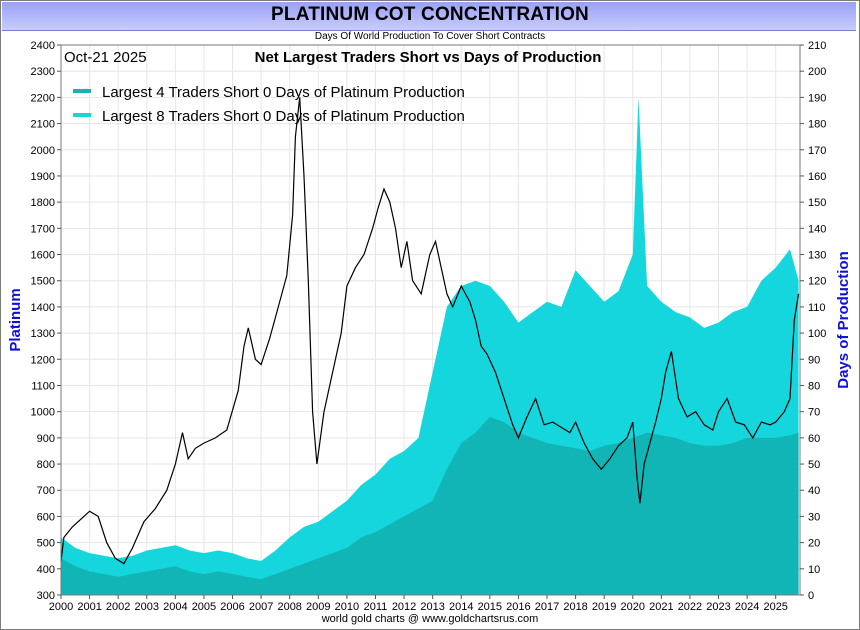  Describe the element at coordinates (43, 413) in the screenshot. I see `left-tick-label: 1000` at that location.